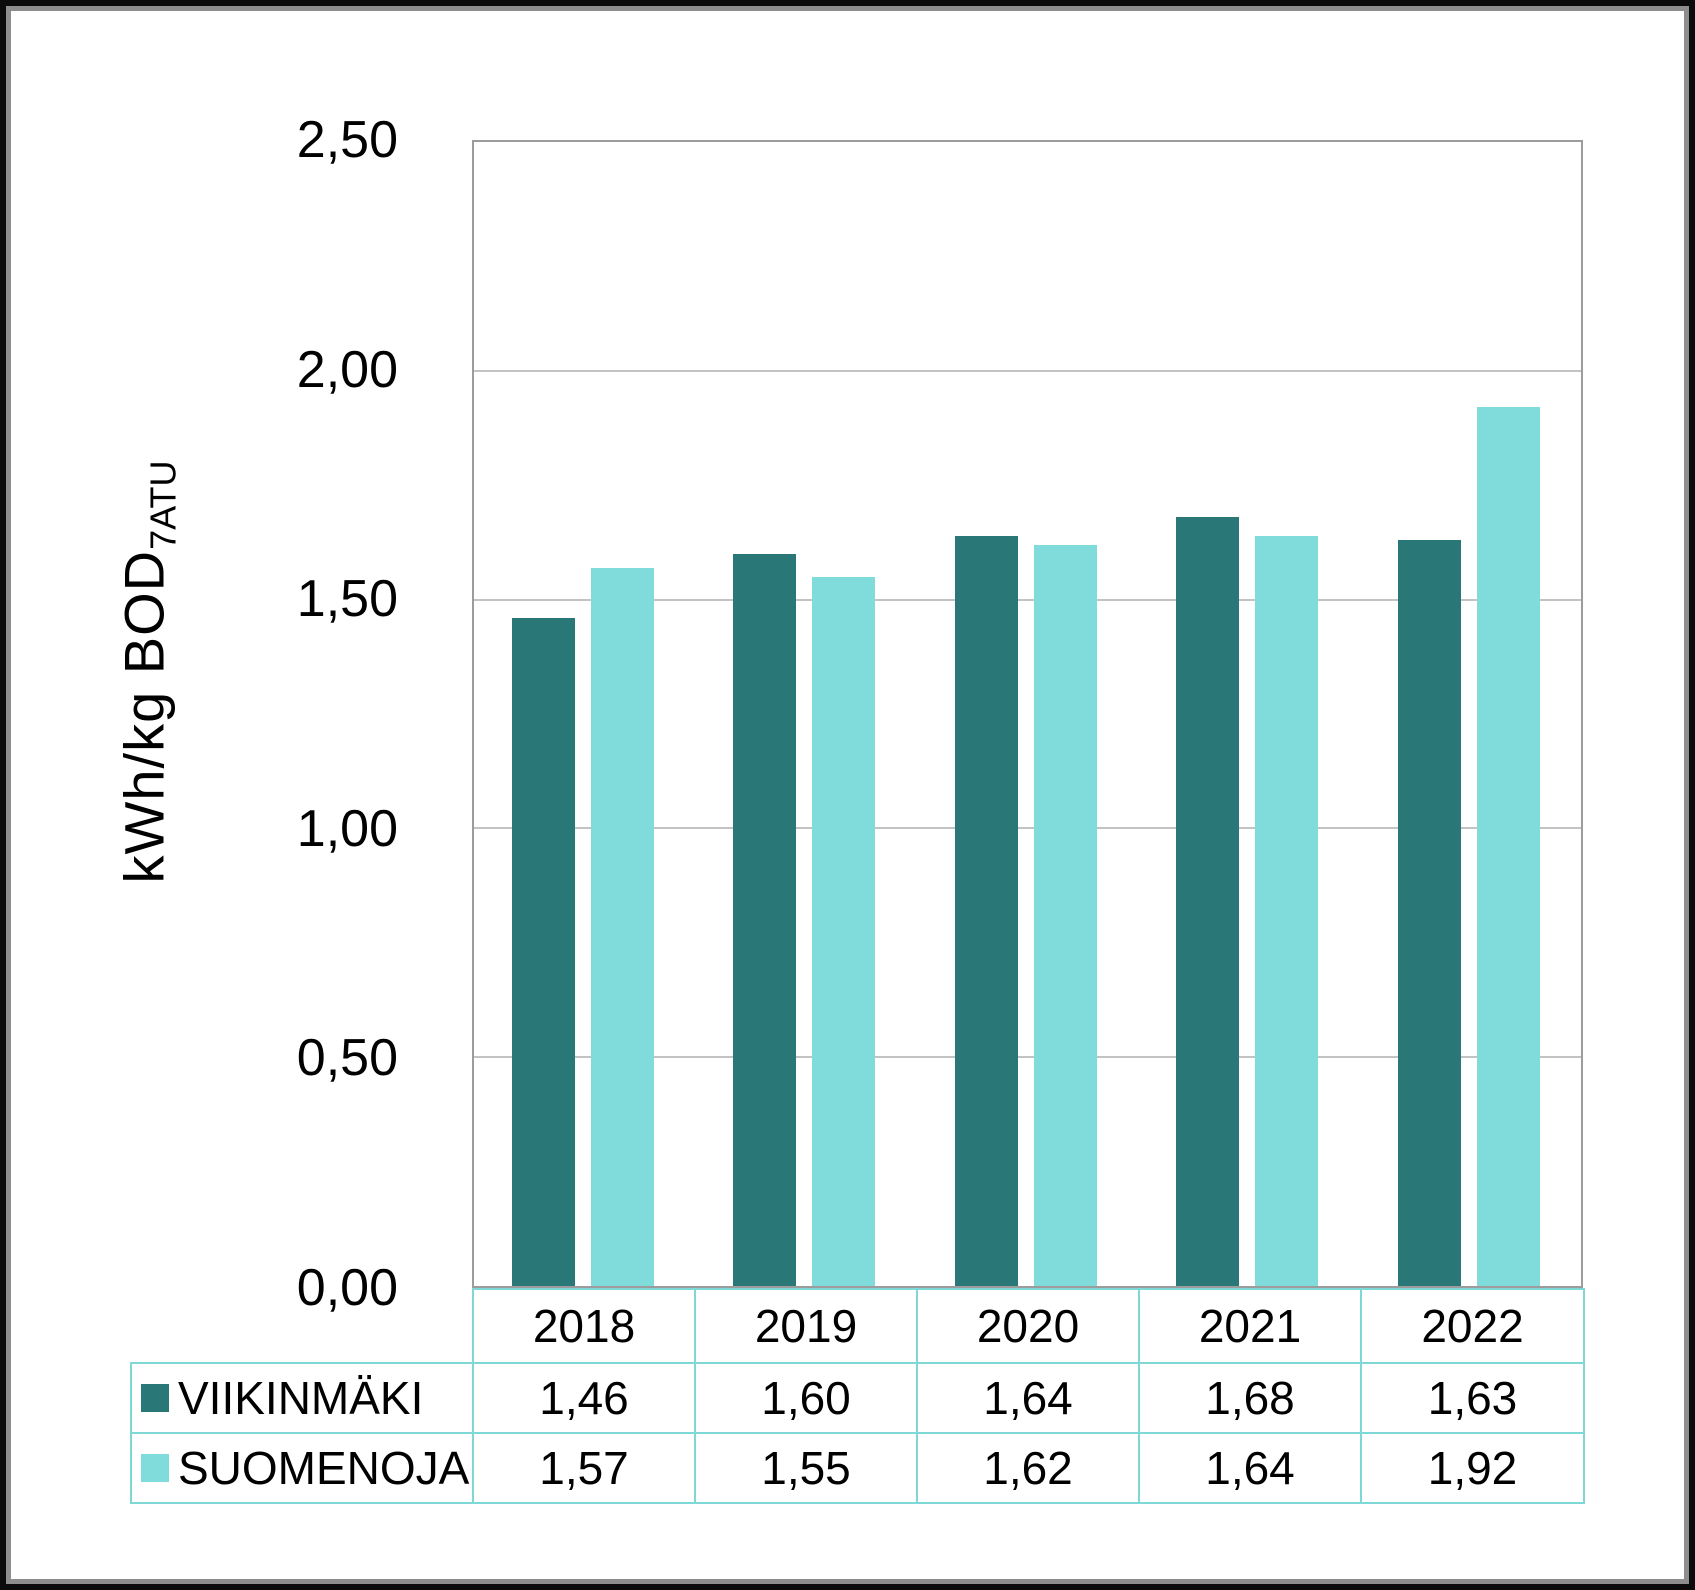  What do you see at coordinates (765, 919) in the screenshot?
I see `bar-viikinmaki-2019` at bounding box center [765, 919].